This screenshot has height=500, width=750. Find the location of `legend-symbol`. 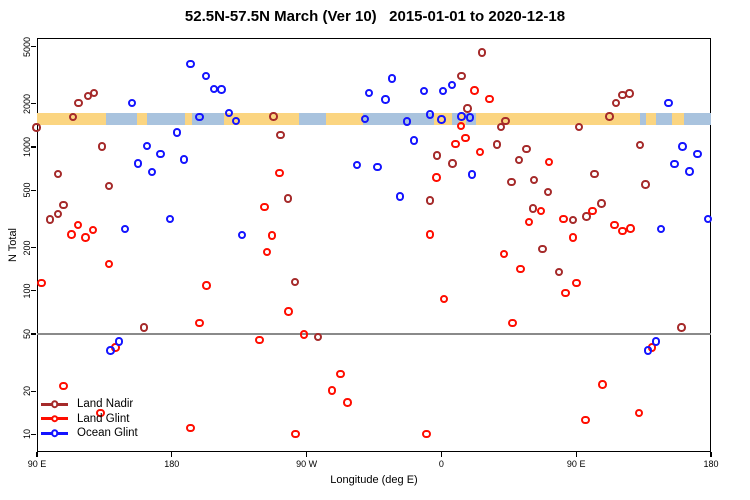

legend-symbol is located at coordinates (54, 433).